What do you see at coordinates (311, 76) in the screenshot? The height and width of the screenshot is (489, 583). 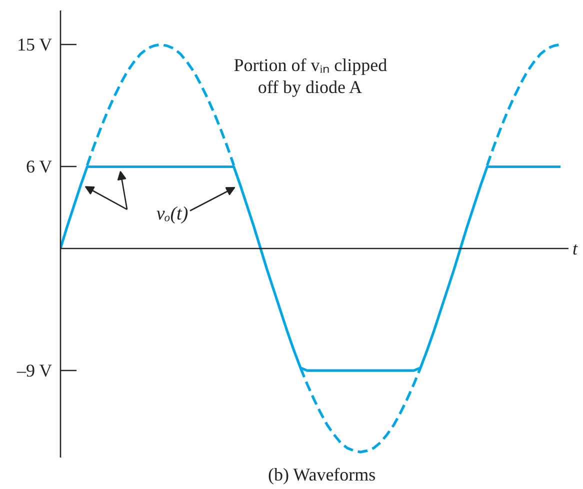 I see `annotation: Portion of vᵢₙ clipped off by diode A` at bounding box center [311, 76].